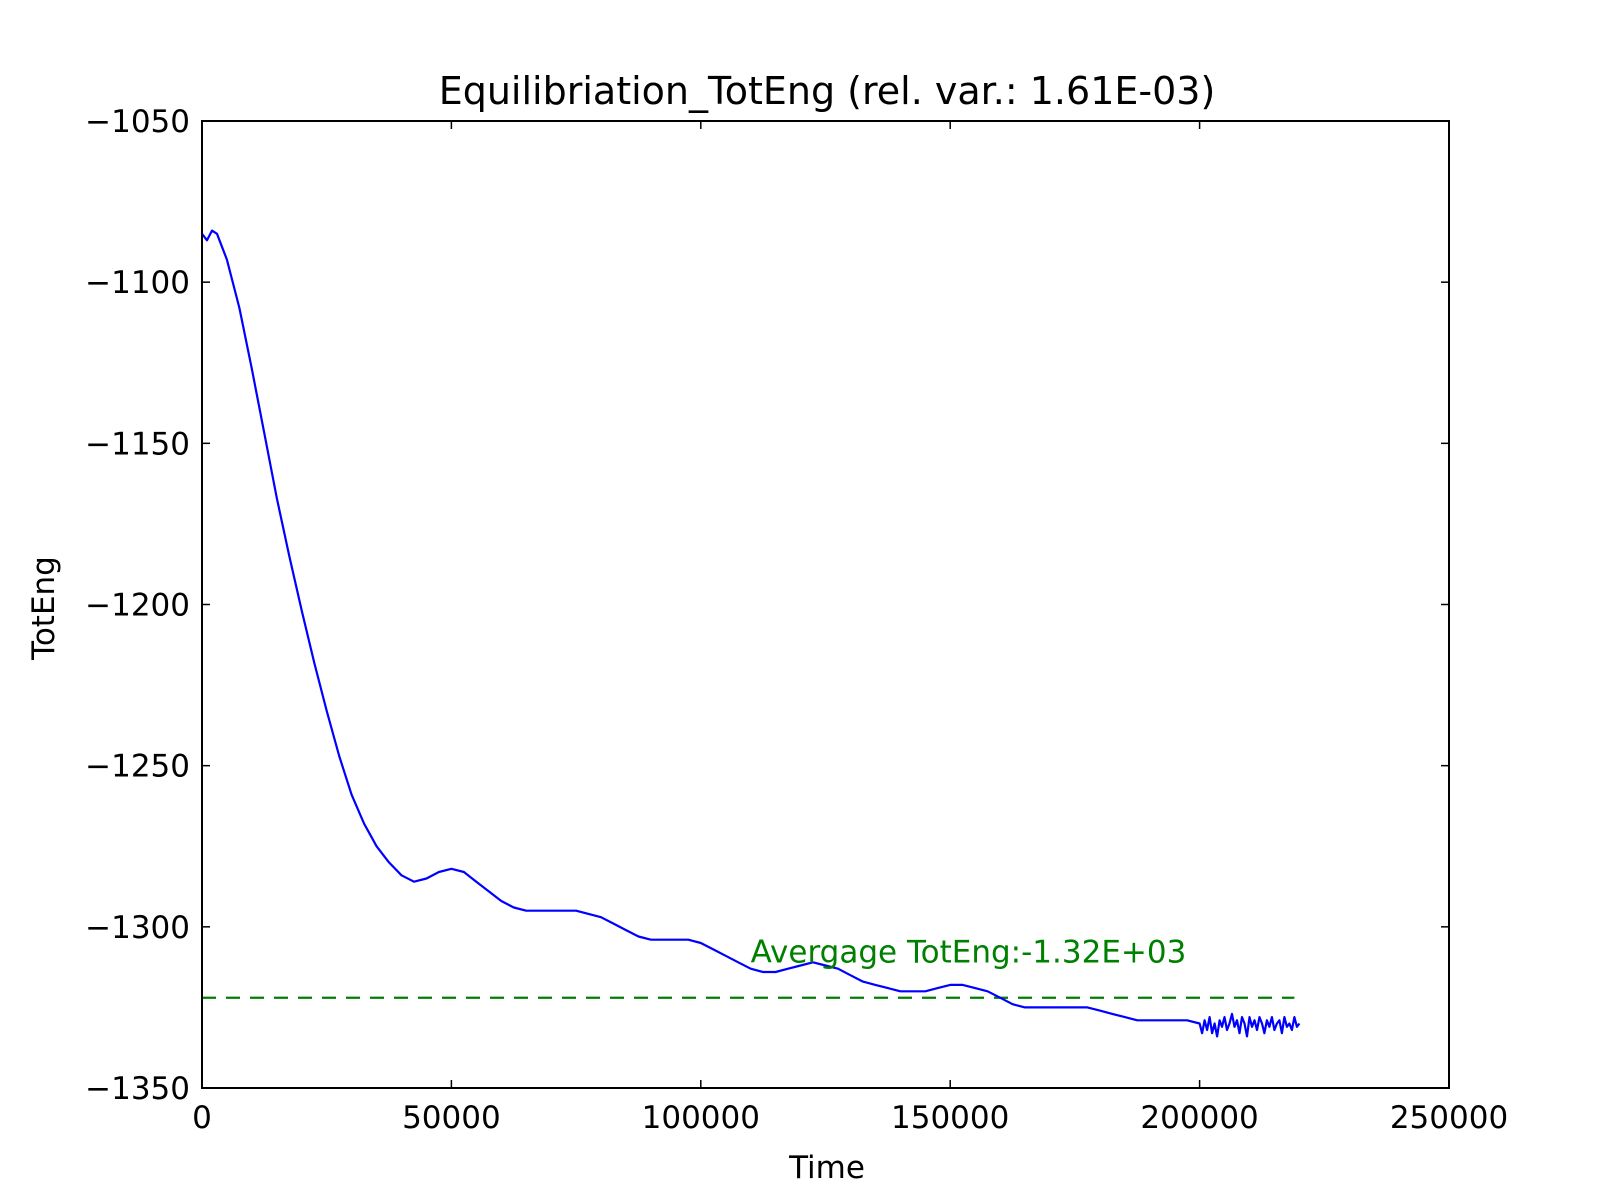 The height and width of the screenshot is (1200, 1600). Describe the element at coordinates (137, 122) in the screenshot. I see `y-tick-label-0: −1050` at that location.